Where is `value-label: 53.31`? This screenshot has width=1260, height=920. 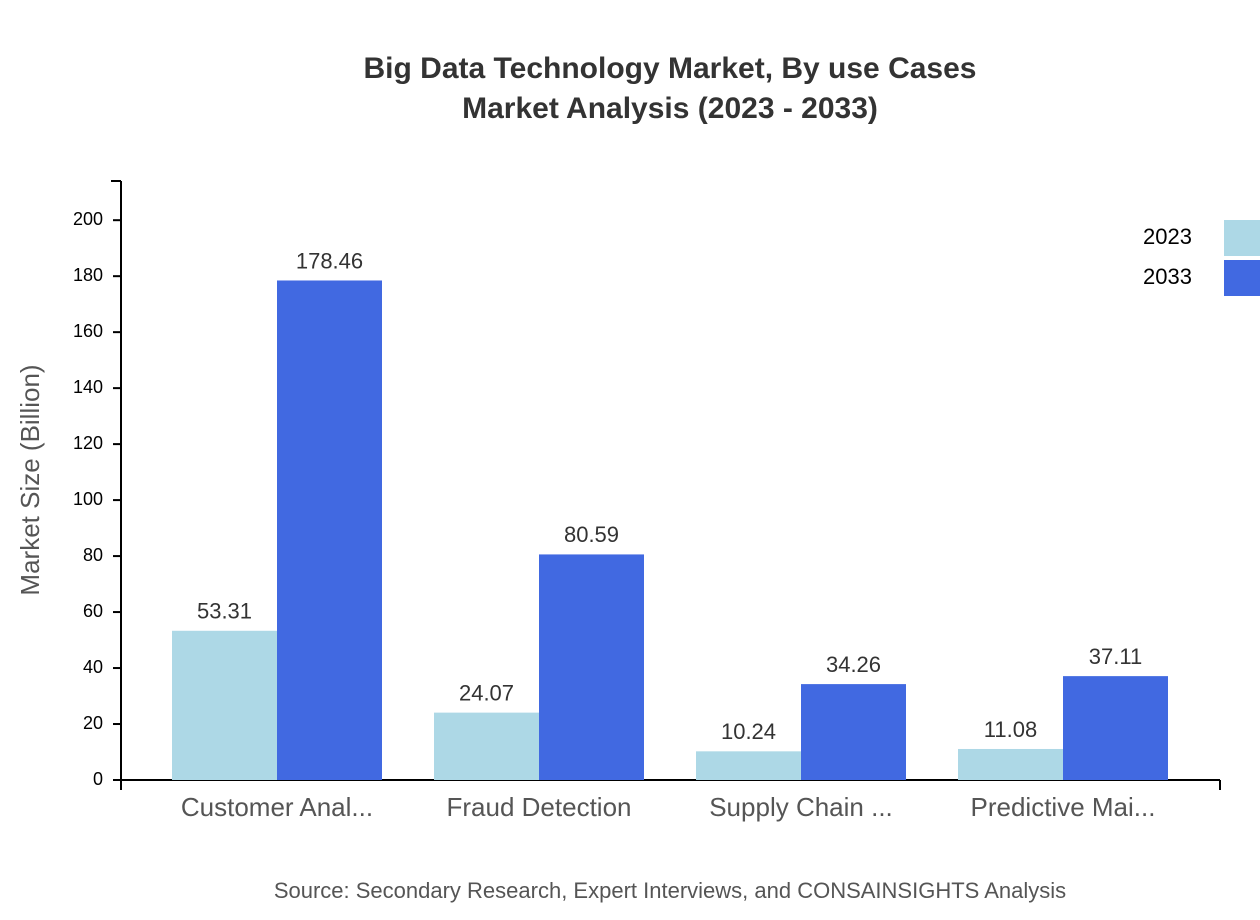
value-label: 53.31 is located at coordinates (224, 611).